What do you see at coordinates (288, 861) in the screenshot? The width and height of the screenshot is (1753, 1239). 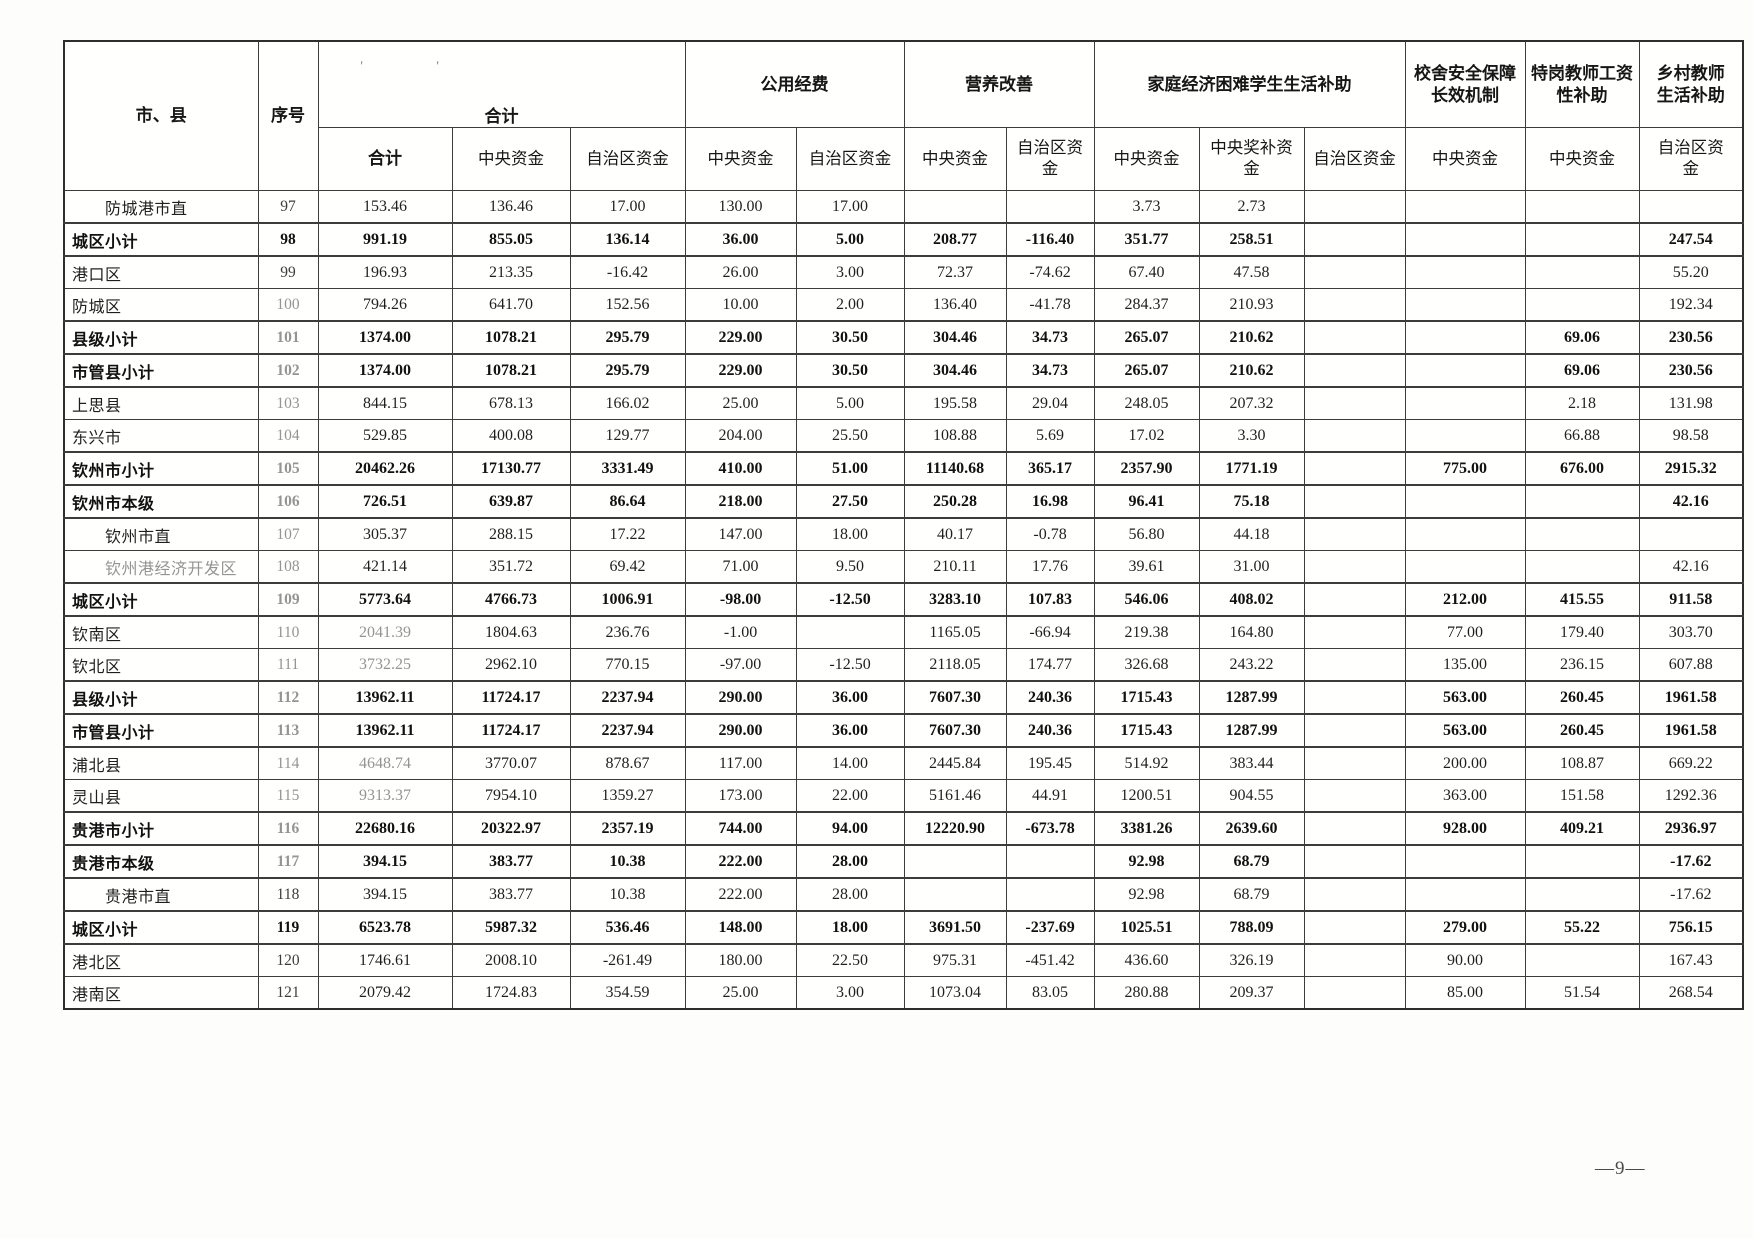 I see `seq-cell: 117` at bounding box center [288, 861].